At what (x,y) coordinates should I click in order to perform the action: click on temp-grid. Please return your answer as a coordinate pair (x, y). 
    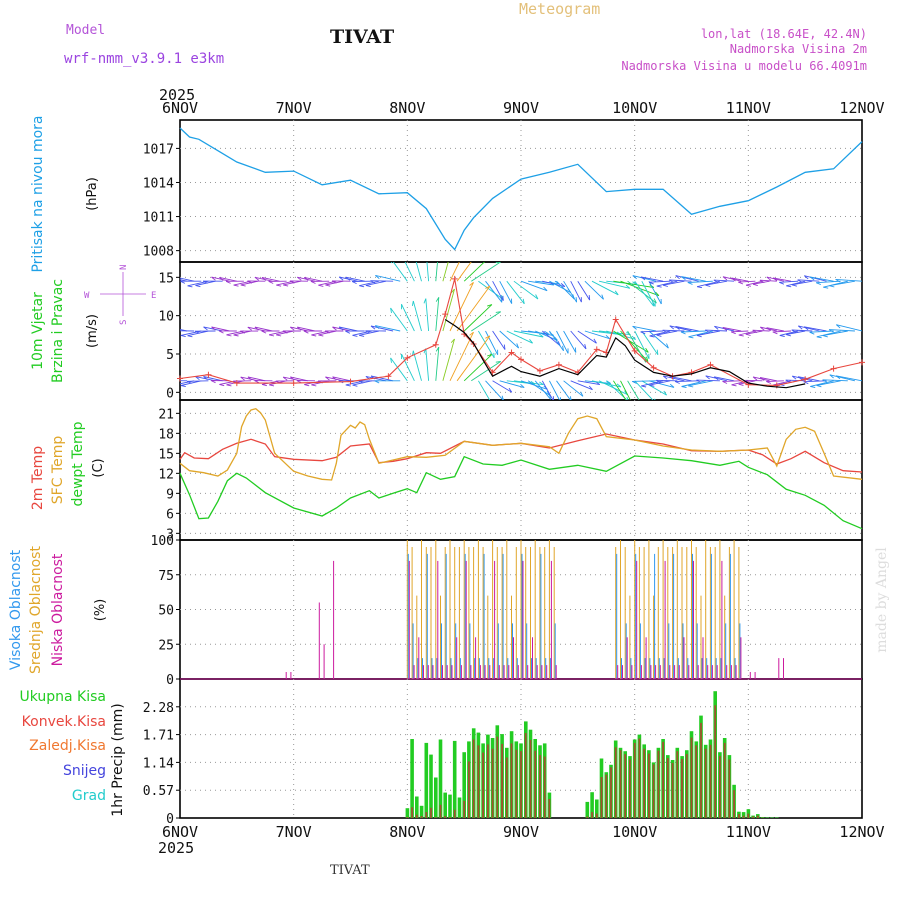
    Looking at the image, I should click on (521, 470).